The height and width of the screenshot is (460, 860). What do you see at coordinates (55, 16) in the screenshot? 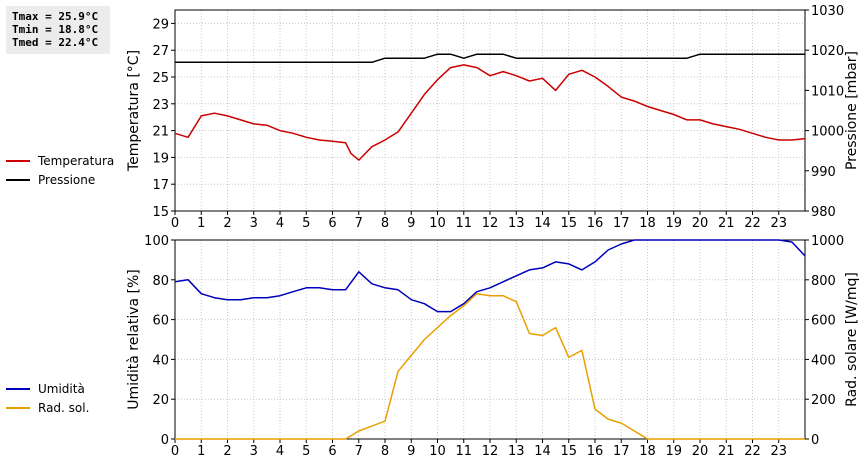
I see `stat-tmax: Tmax = 25.9°C` at bounding box center [55, 16].